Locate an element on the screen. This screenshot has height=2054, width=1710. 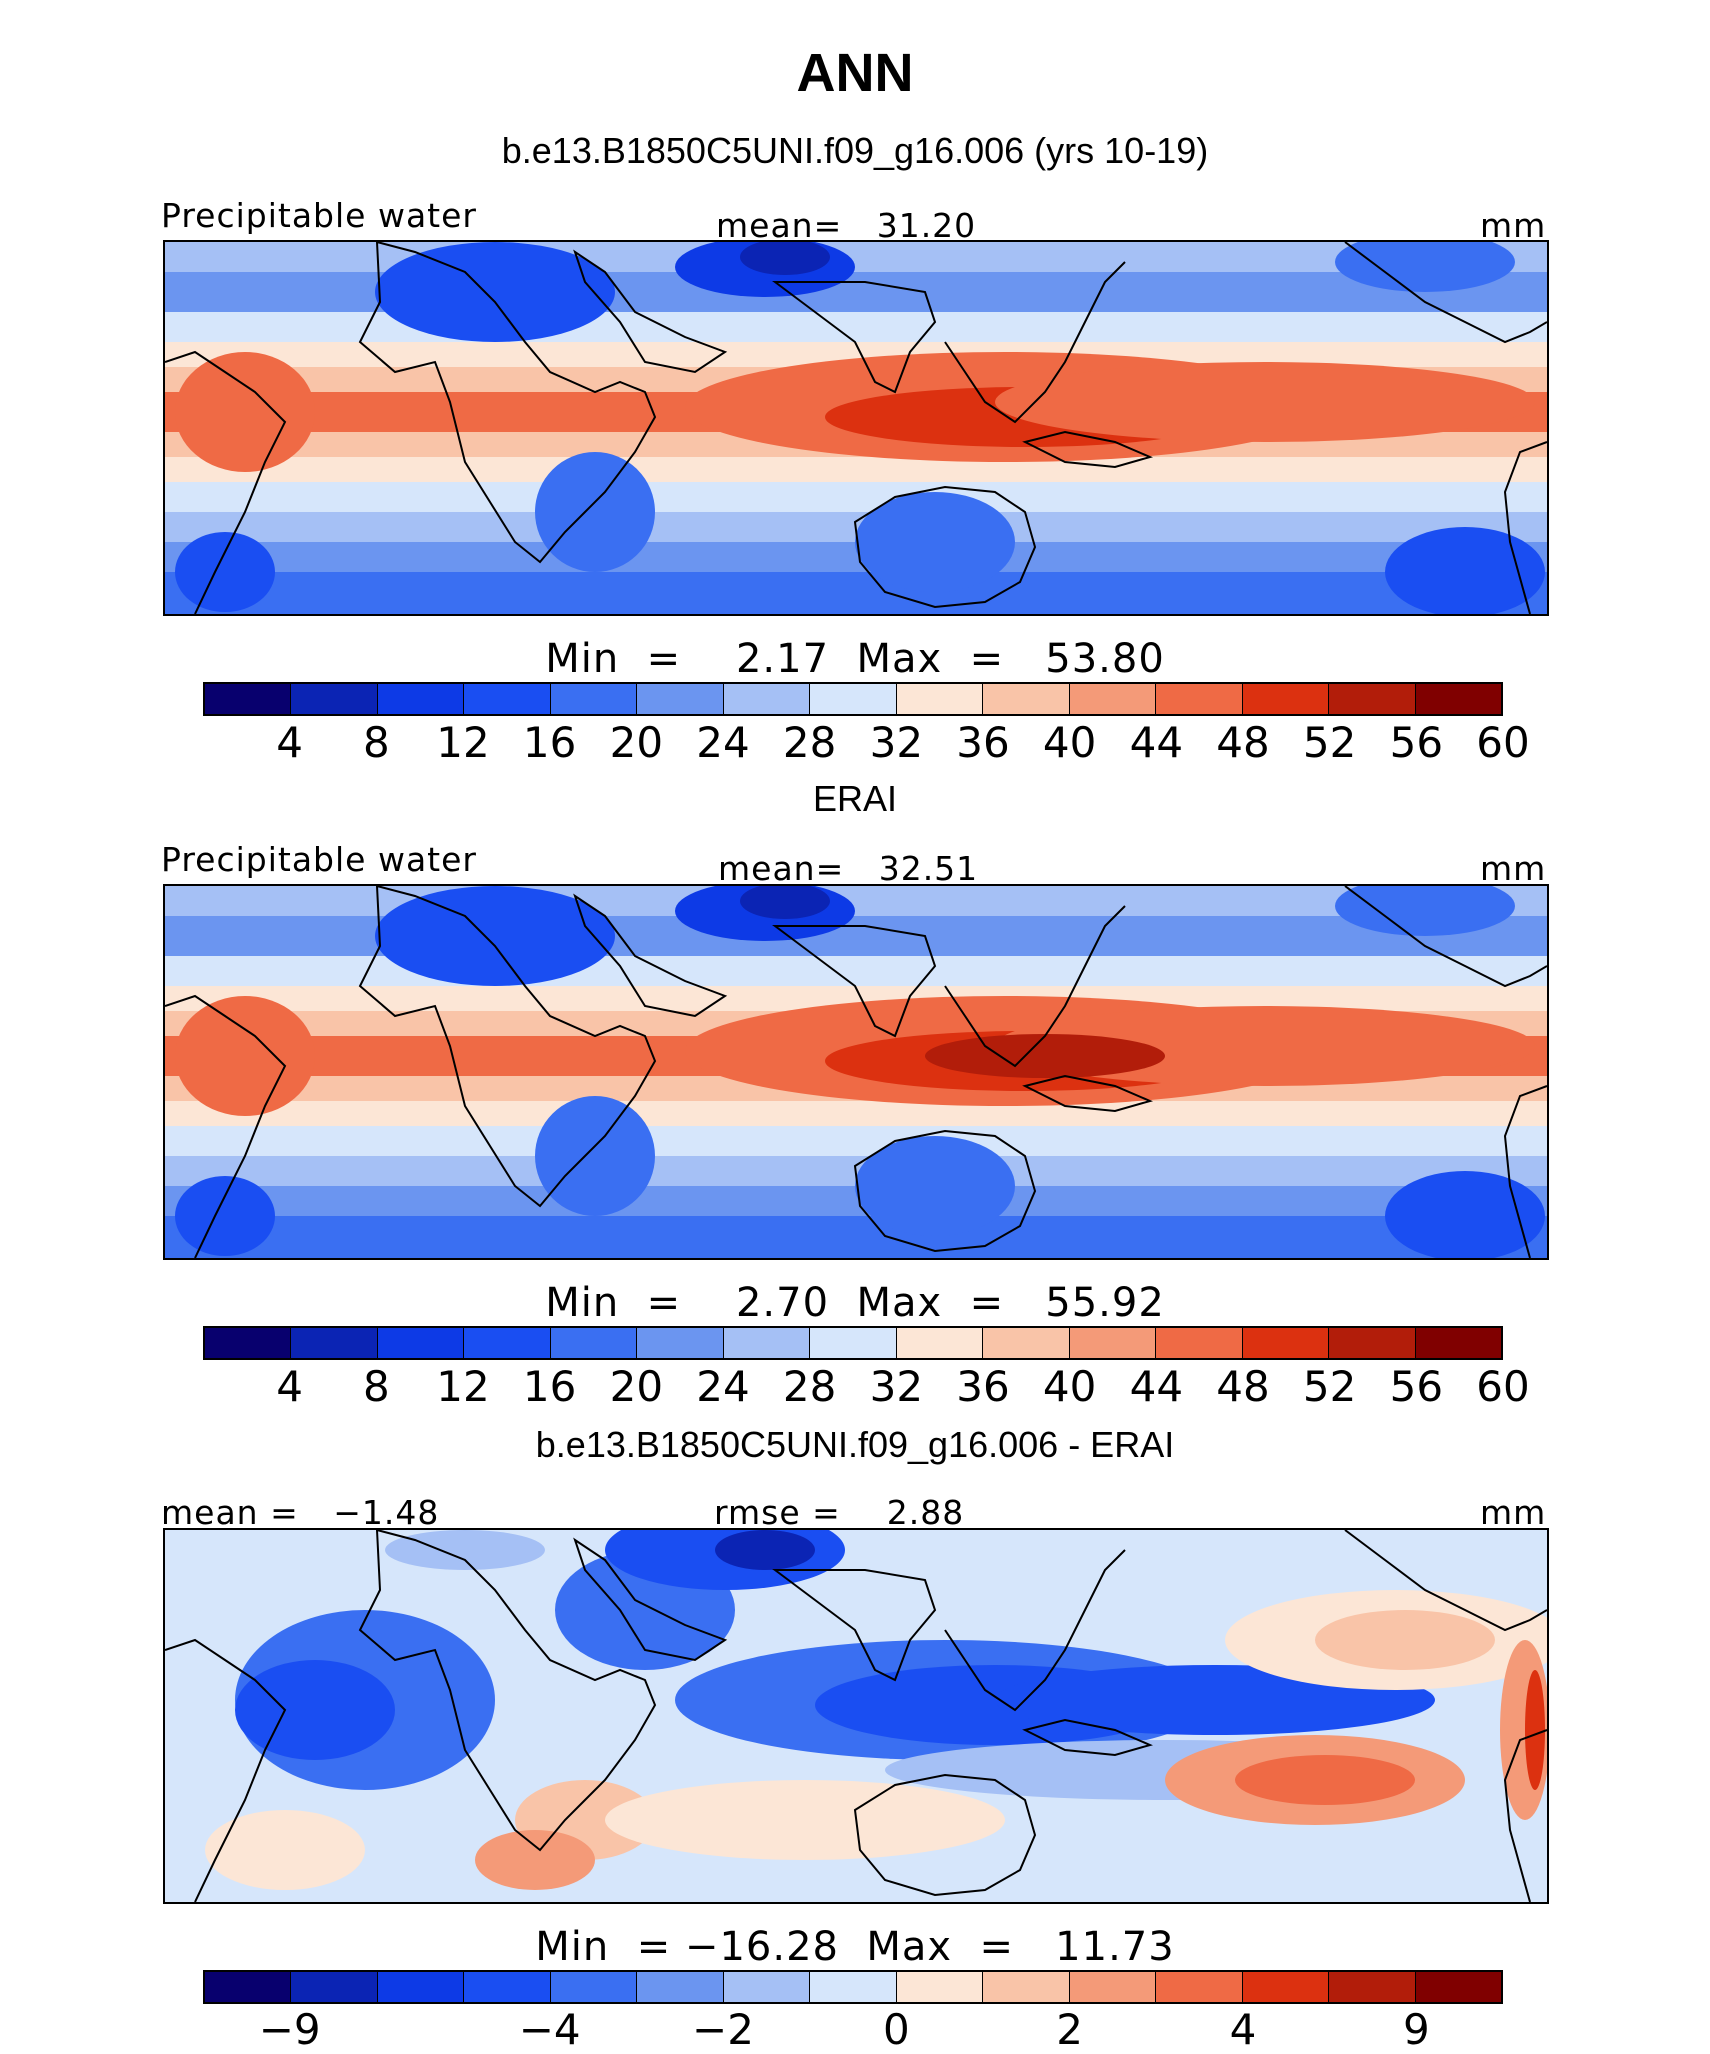
panel3-title: b.e13.B1850C5UNI.f09_g16.006 - ERAI is located at coordinates (855, 1444).